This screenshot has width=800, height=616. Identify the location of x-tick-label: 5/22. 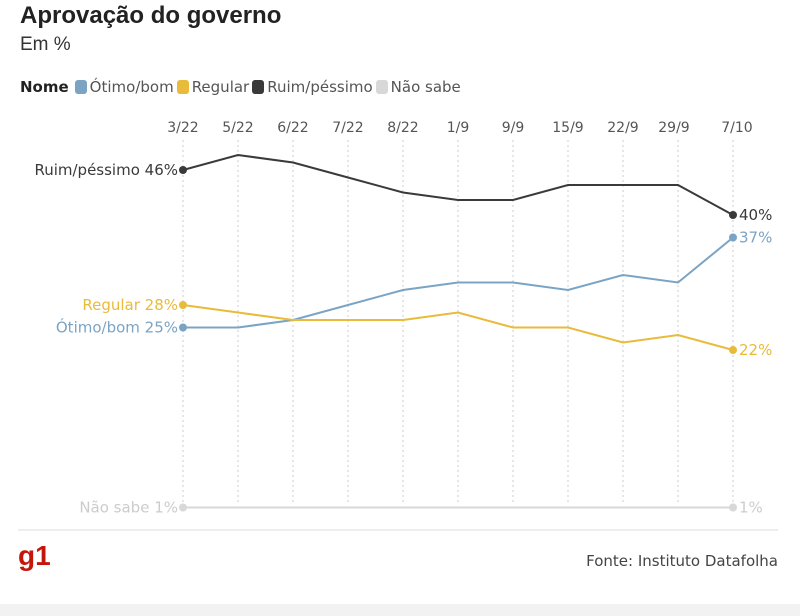
(237, 128).